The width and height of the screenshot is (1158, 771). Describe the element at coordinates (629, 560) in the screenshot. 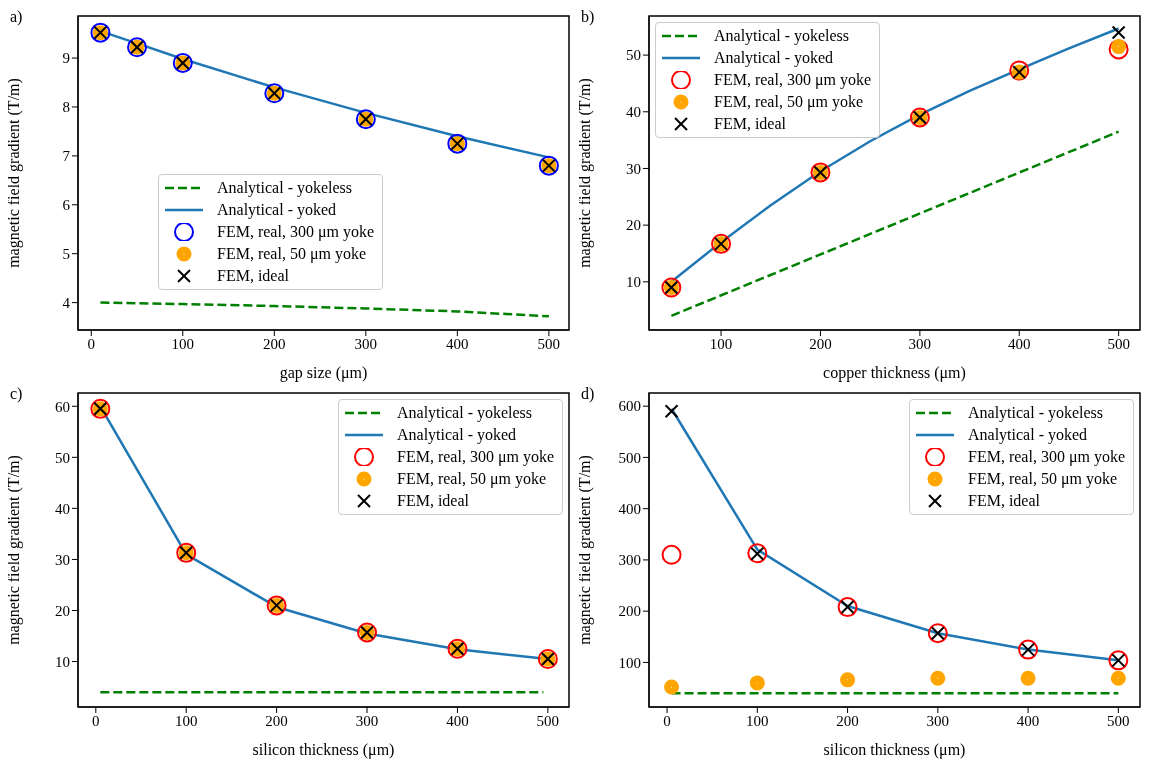

I see `y-tick-label: 300` at that location.